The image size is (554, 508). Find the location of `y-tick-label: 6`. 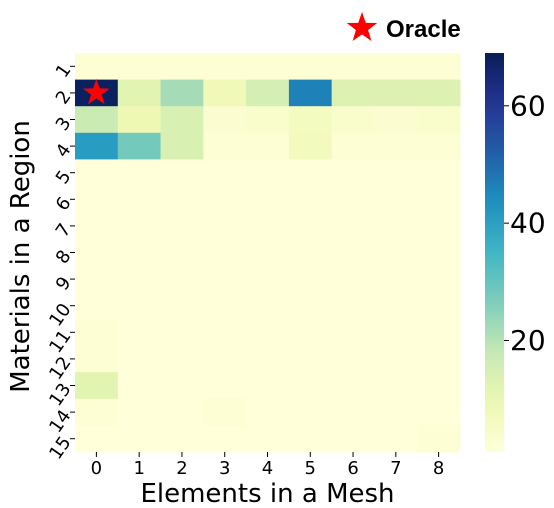

y-tick-label: 6 is located at coordinates (64, 203).